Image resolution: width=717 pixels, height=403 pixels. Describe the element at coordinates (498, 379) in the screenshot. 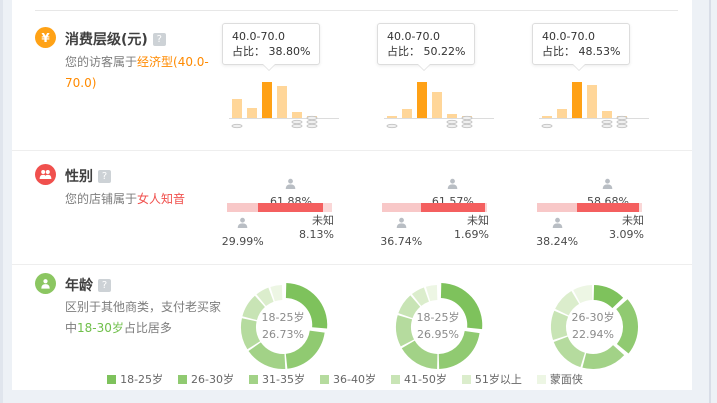

I see `legend-label: 51岁以上` at that location.